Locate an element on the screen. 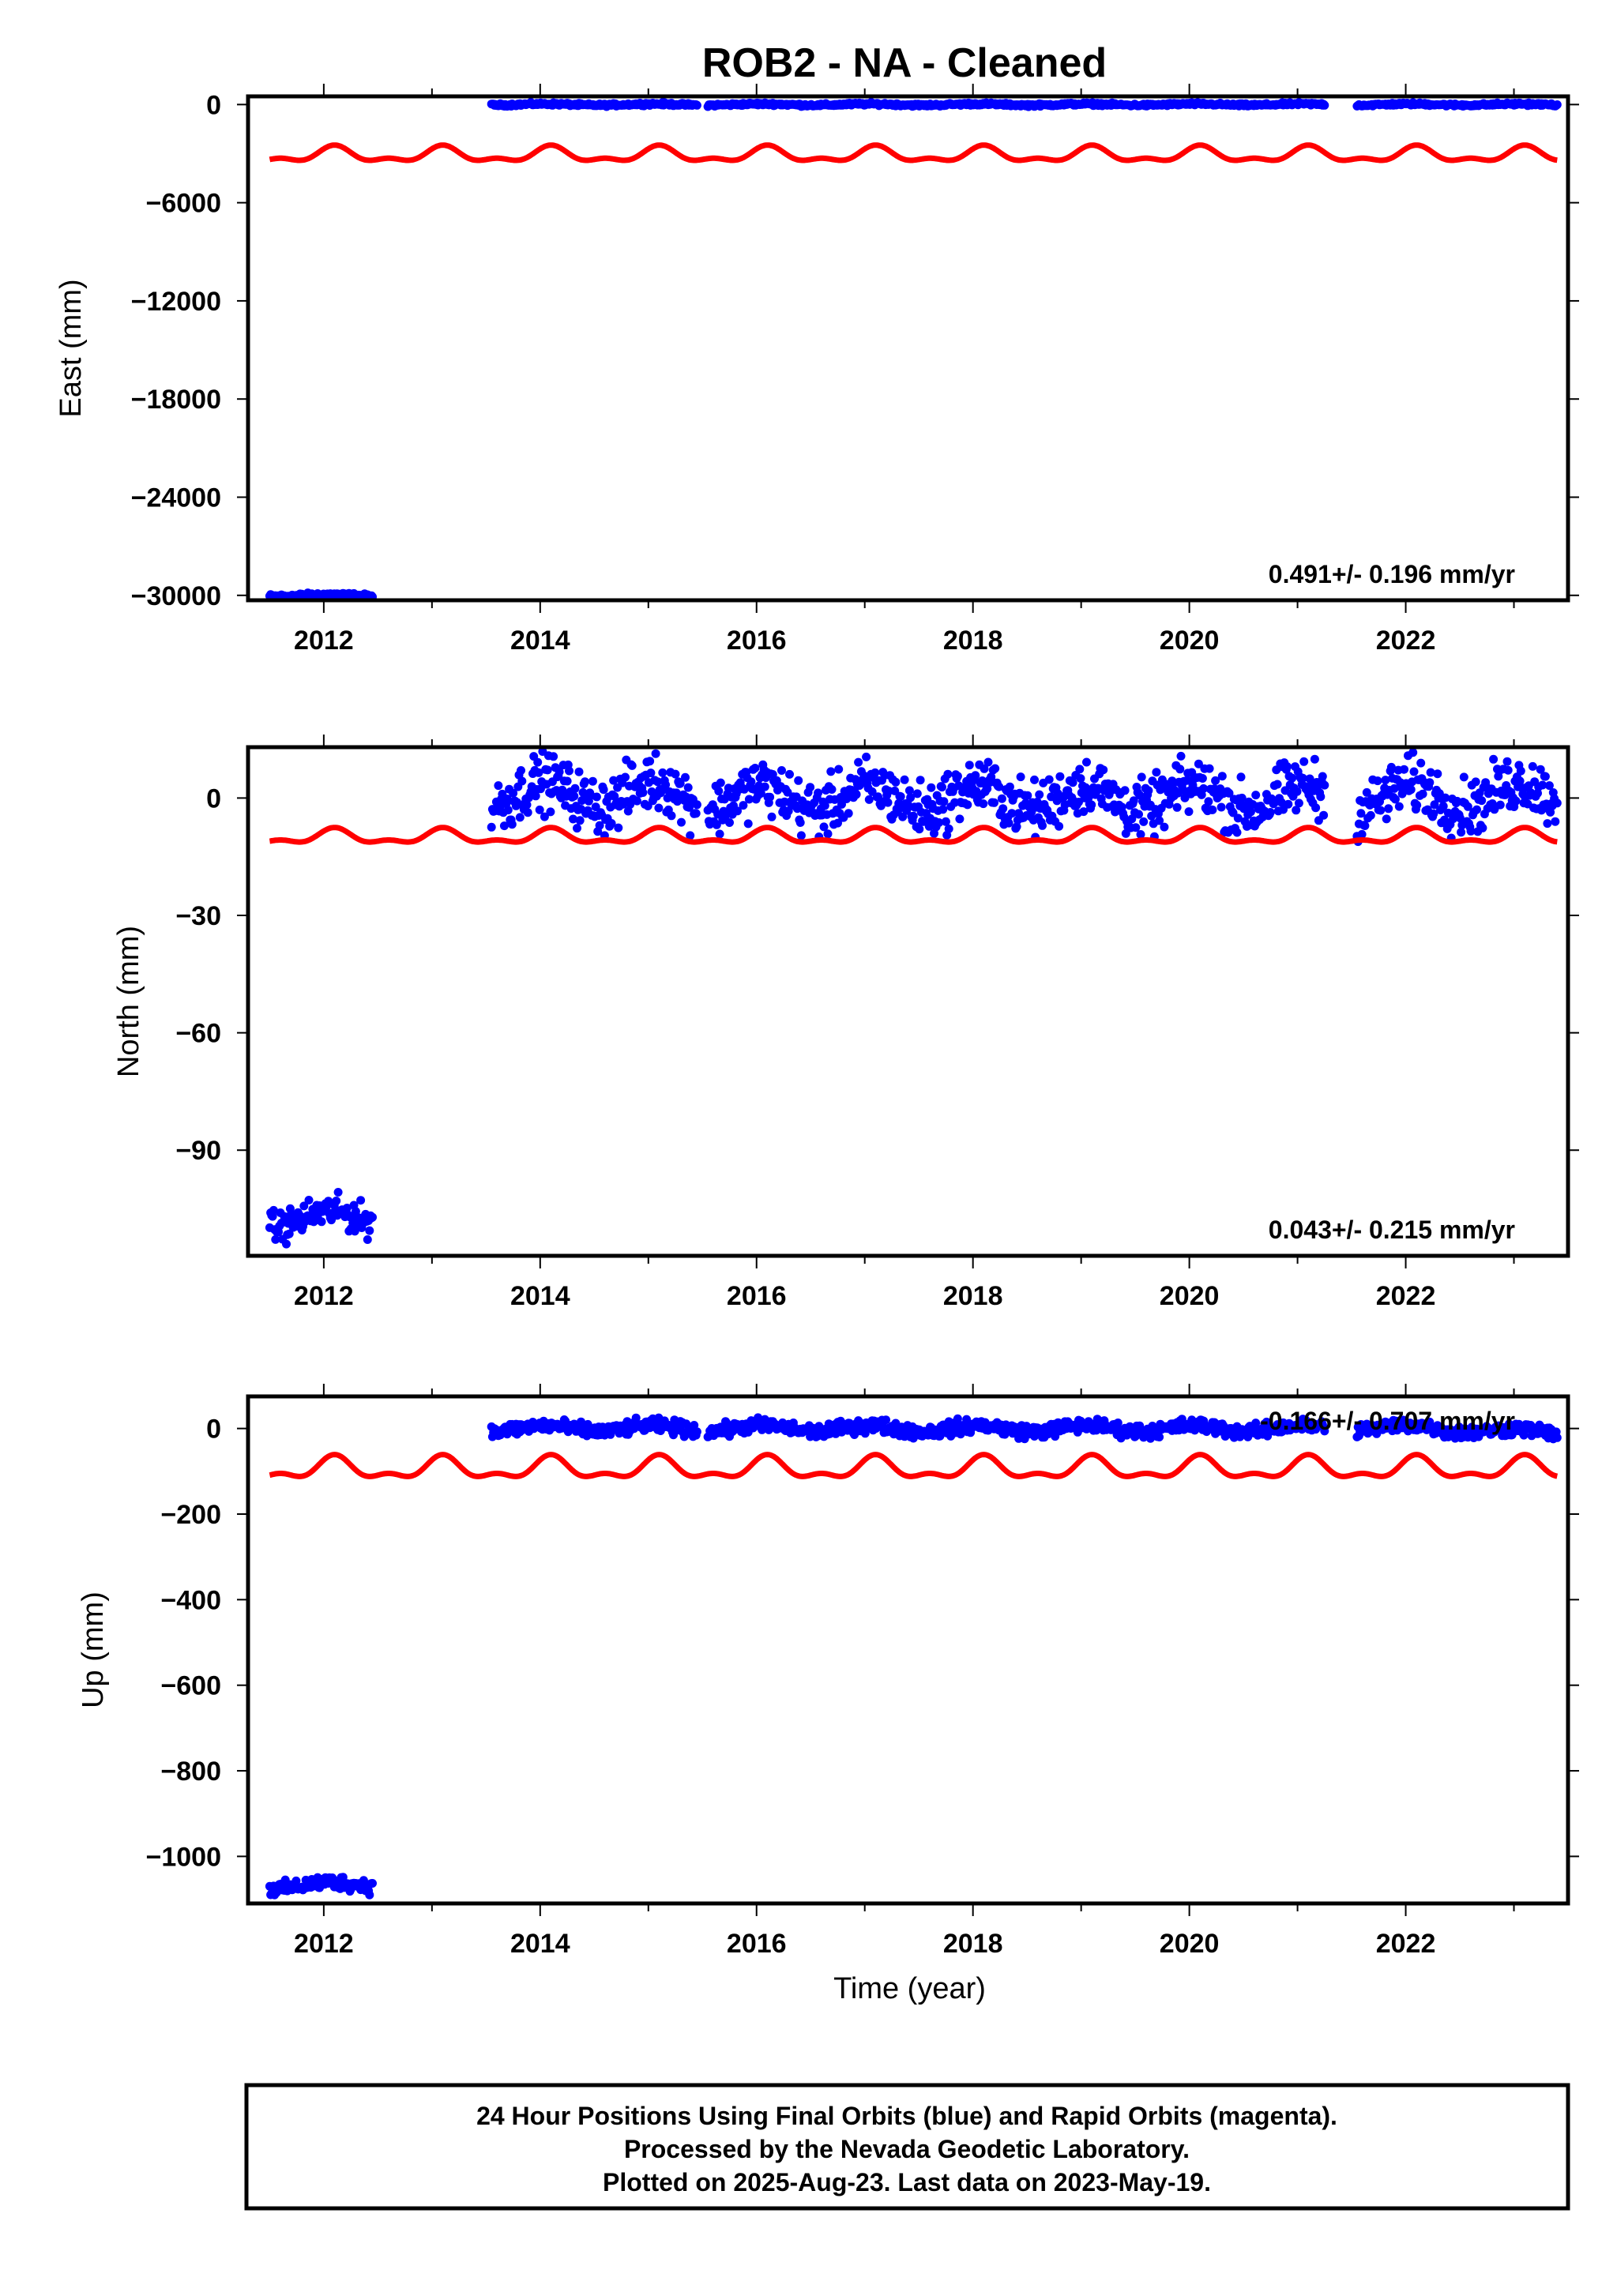  y-tick-label: −200 is located at coordinates (190, 1515).